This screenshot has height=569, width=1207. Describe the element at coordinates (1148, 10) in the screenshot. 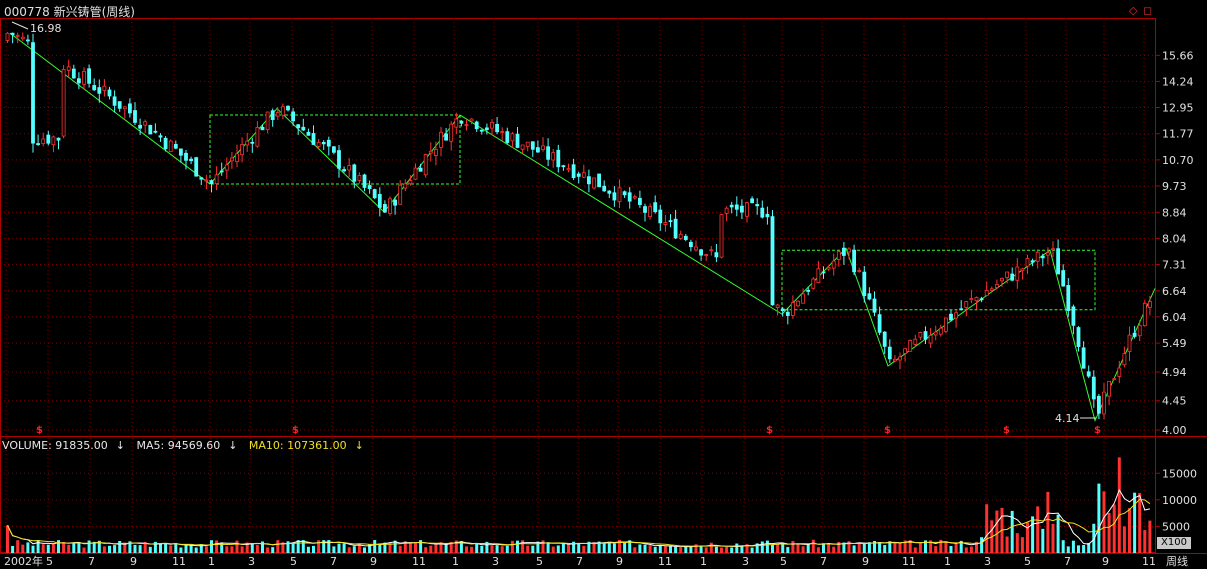

I see `restore-window-icon: ◻` at that location.